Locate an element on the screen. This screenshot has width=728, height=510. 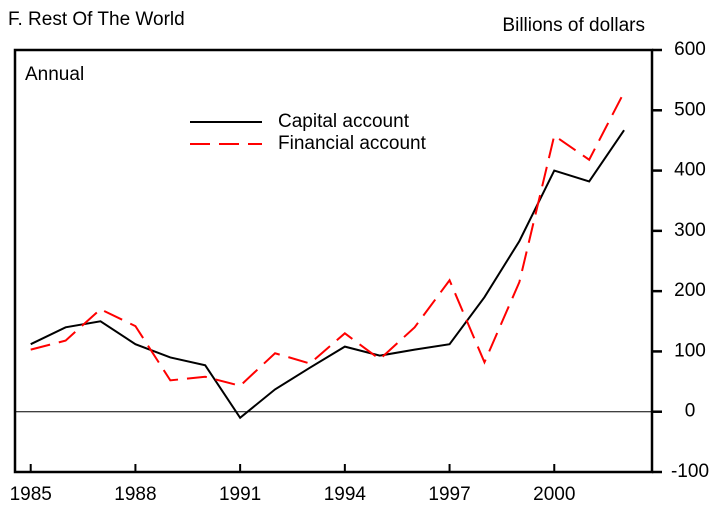
annotation: Annual is located at coordinates (54, 74).